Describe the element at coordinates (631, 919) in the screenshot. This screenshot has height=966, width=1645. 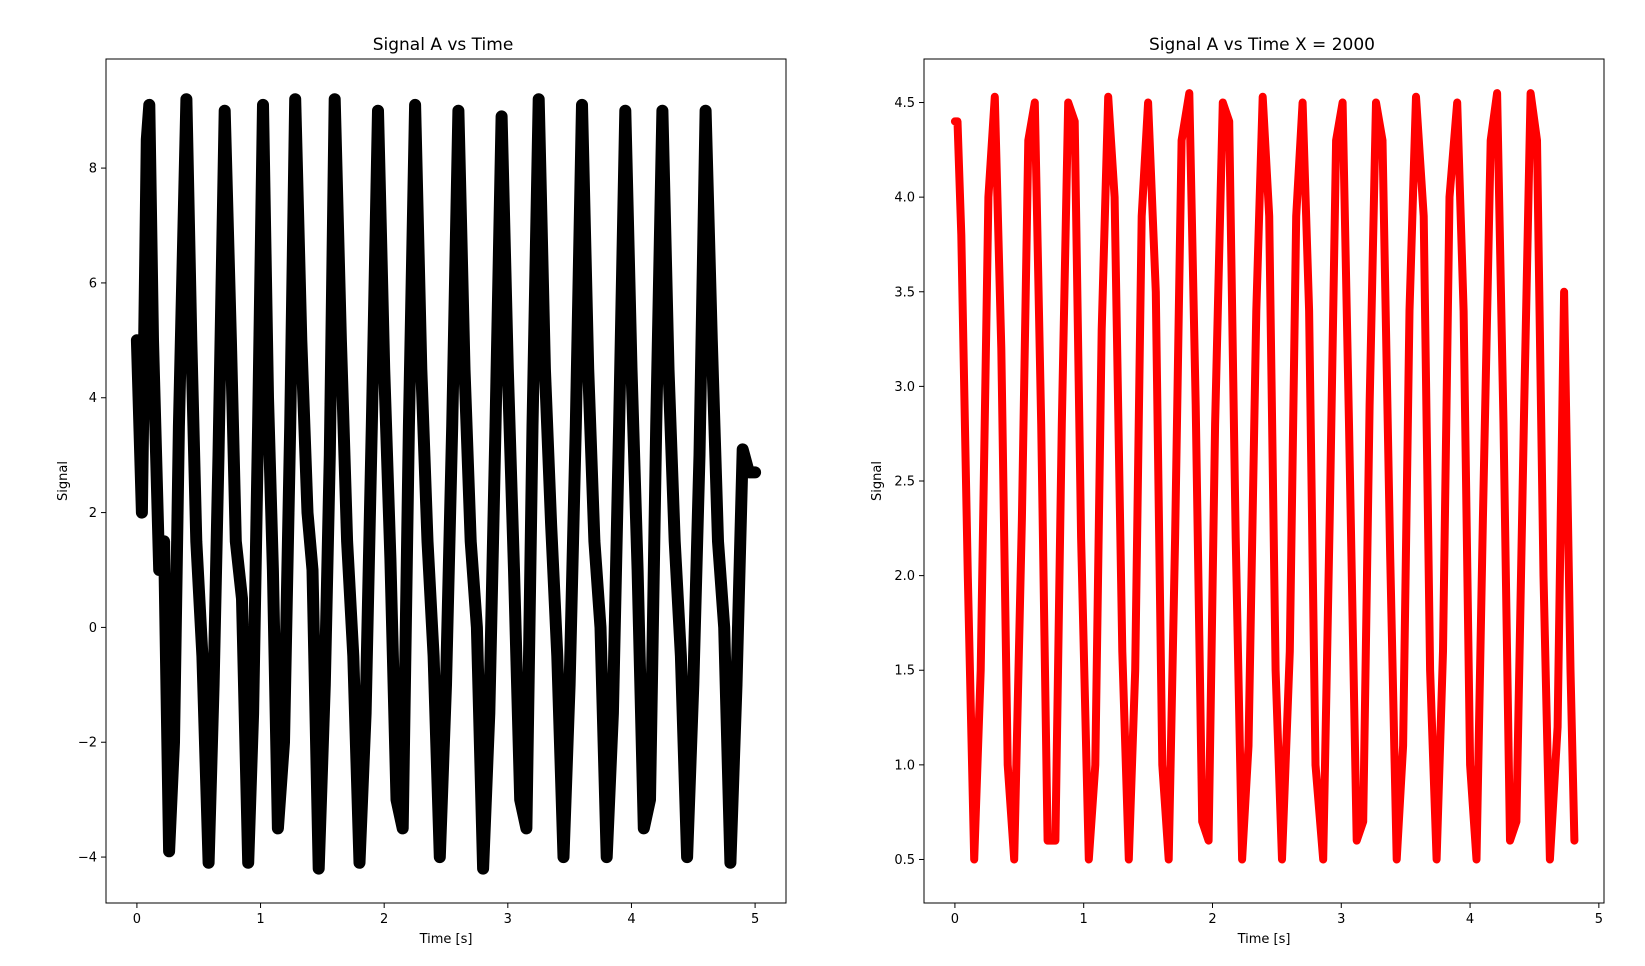
I see `x-tick-label: 4` at that location.